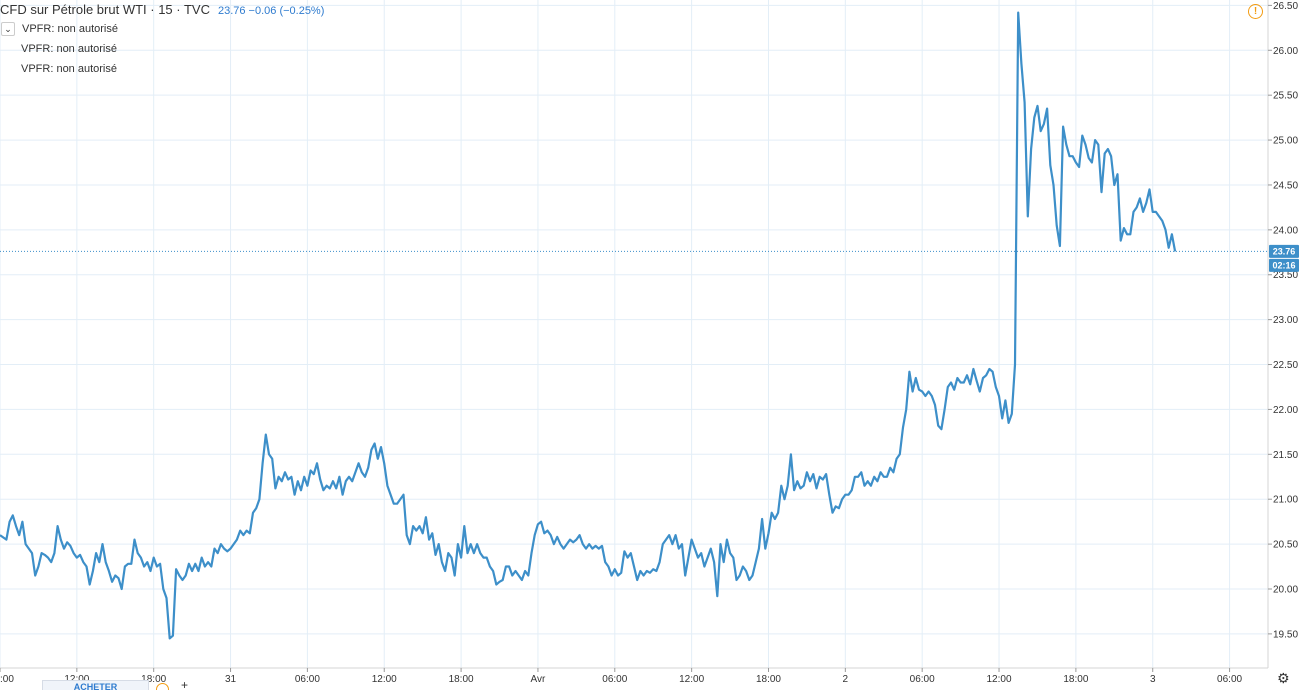 The height and width of the screenshot is (690, 1300). What do you see at coordinates (1285, 634) in the screenshot?
I see `y-tick-label: 19.50` at bounding box center [1285, 634].